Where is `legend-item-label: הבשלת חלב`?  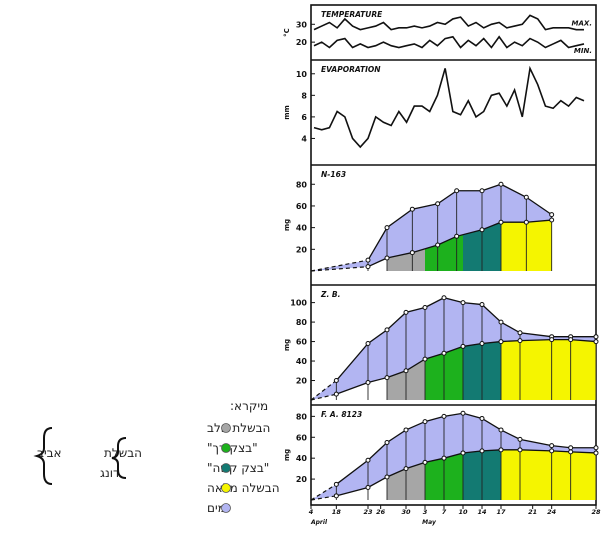 legend-item-label: הבשלת חלב is located at coordinates (238, 428).